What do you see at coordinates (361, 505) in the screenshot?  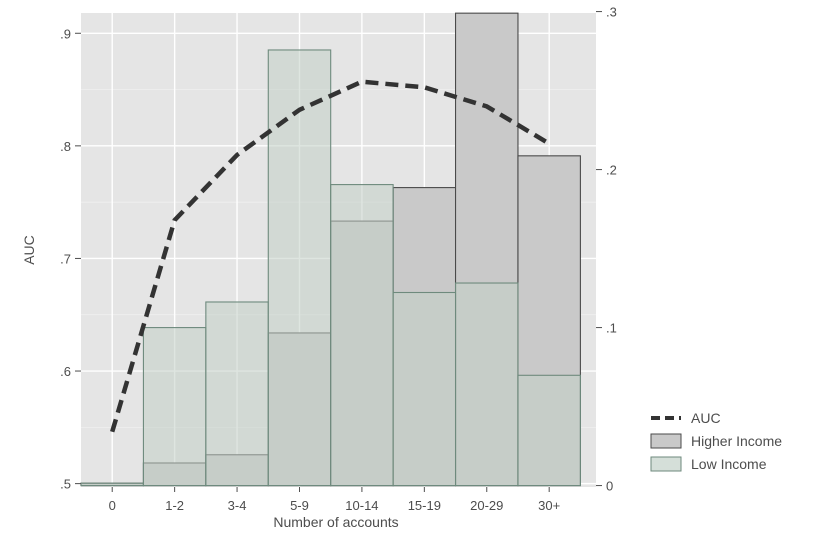 I see `x-axis-tick-label: 10-14` at bounding box center [361, 505].